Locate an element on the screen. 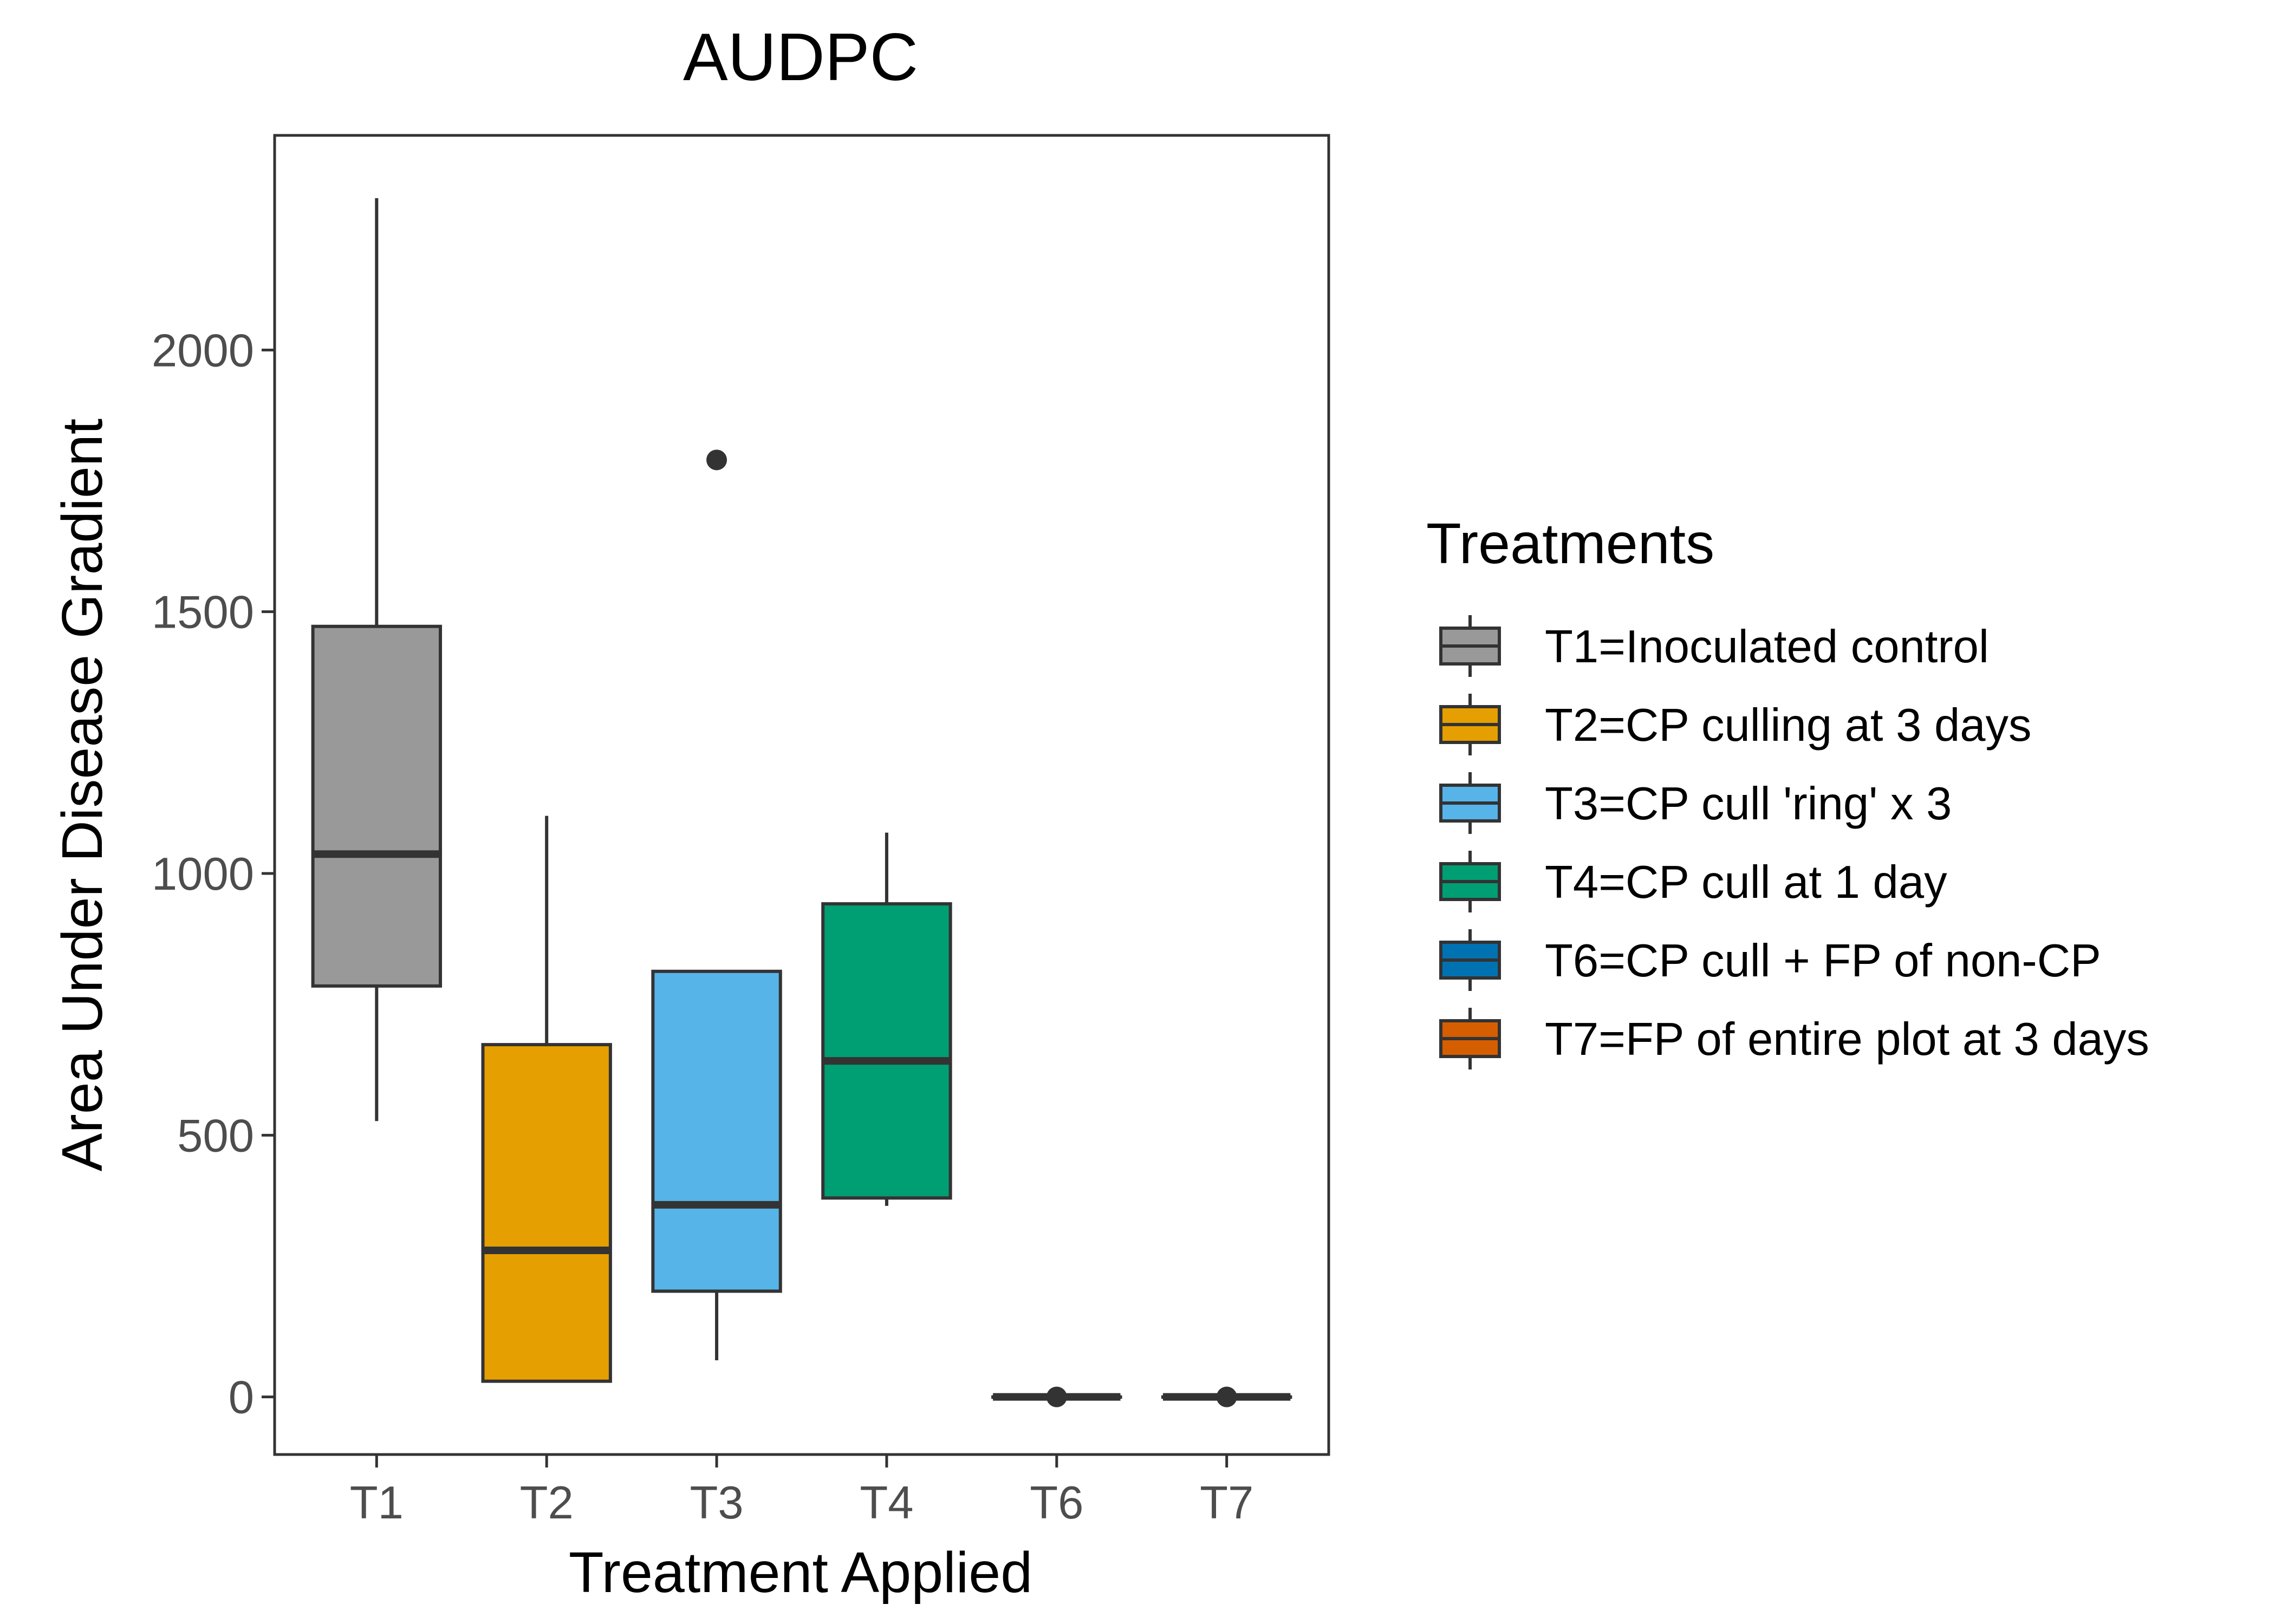  legend-label: T3=CP cull 'ring' x 3 is located at coordinates (1748, 804).